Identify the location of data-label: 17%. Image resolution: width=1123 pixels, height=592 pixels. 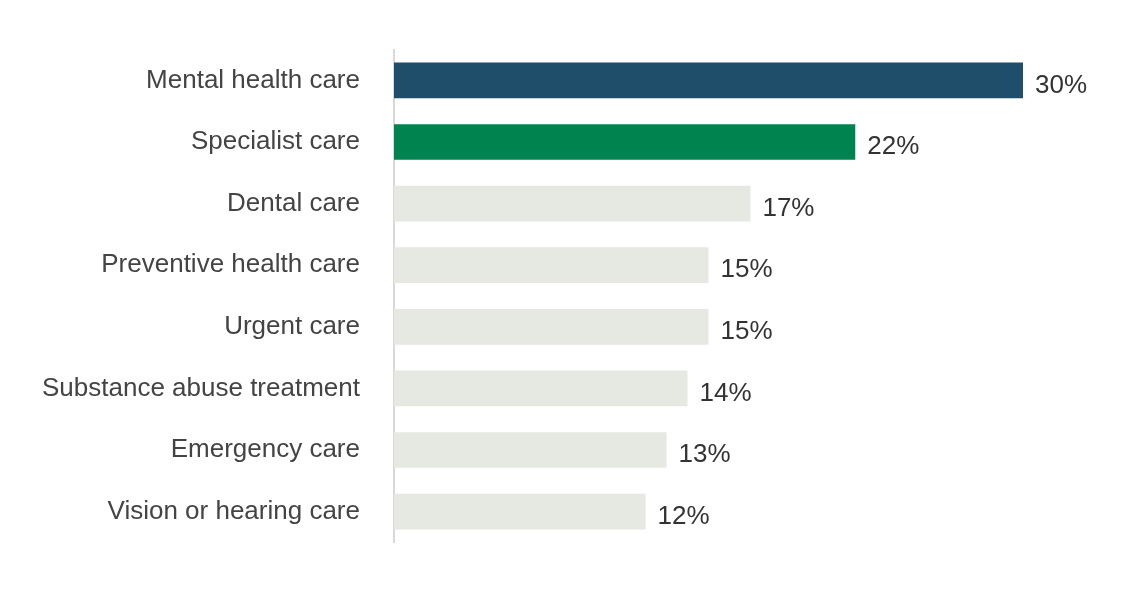
(788, 206).